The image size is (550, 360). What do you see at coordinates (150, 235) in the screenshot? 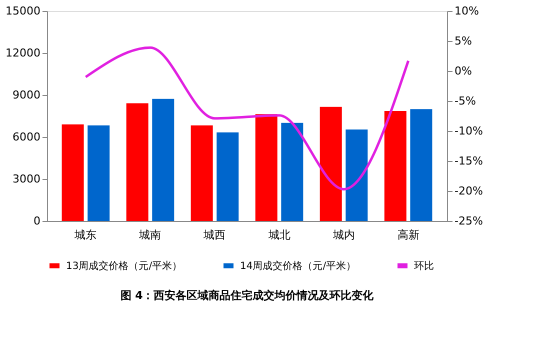
I see `x-tick-label: 城南` at bounding box center [150, 235].